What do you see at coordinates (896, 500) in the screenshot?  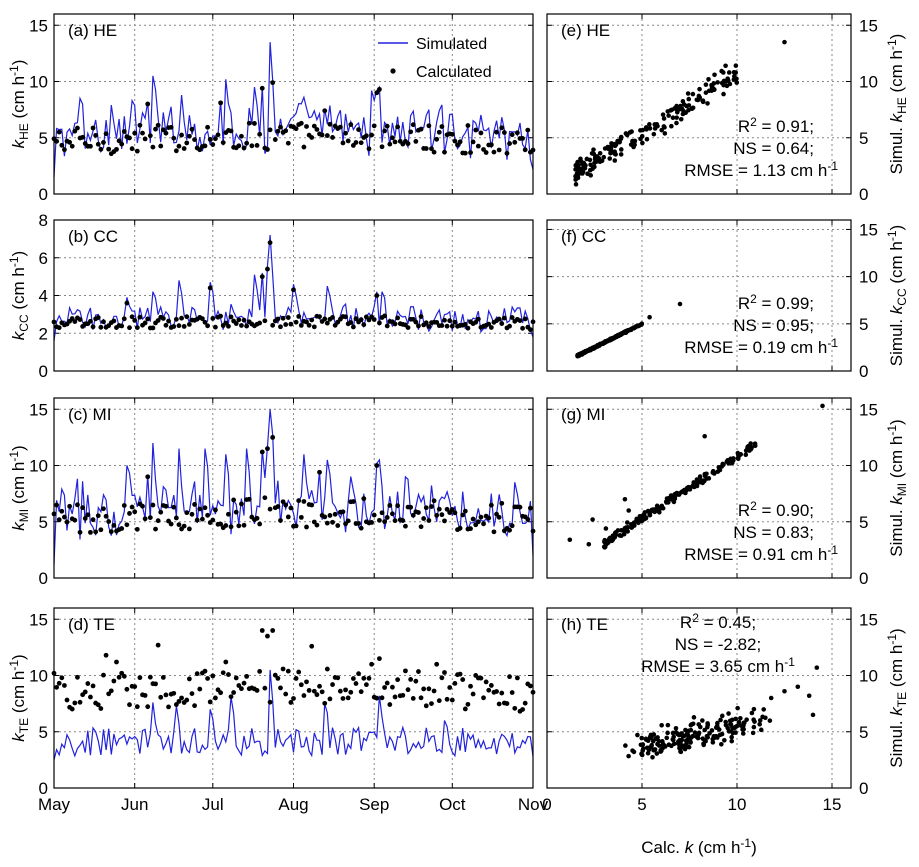 I see `y-axis-label-right-part: k` at bounding box center [896, 500].